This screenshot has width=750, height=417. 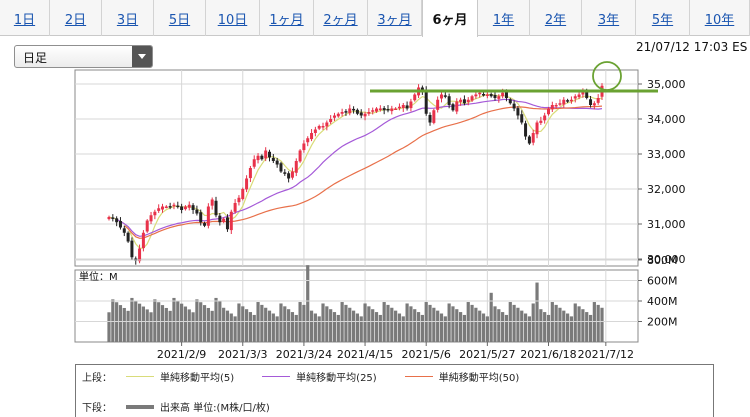 I want to click on highlight-circle, so click(x=607, y=76).